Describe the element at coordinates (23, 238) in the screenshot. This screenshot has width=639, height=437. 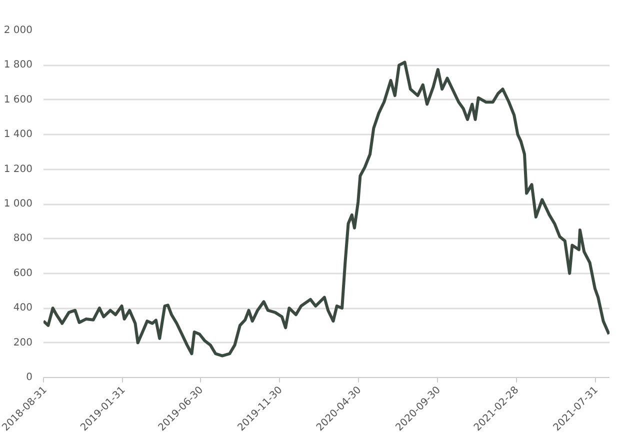
I see `y-tick-label: 800` at that location.